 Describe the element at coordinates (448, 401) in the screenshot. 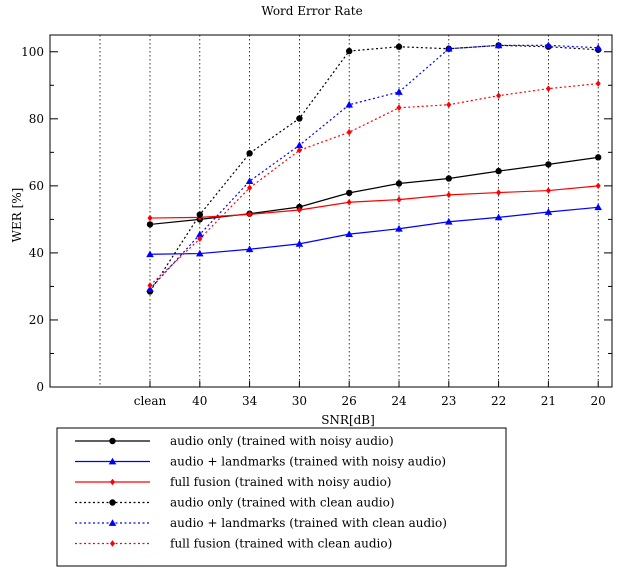

I see `x-tick-label: 23` at that location.